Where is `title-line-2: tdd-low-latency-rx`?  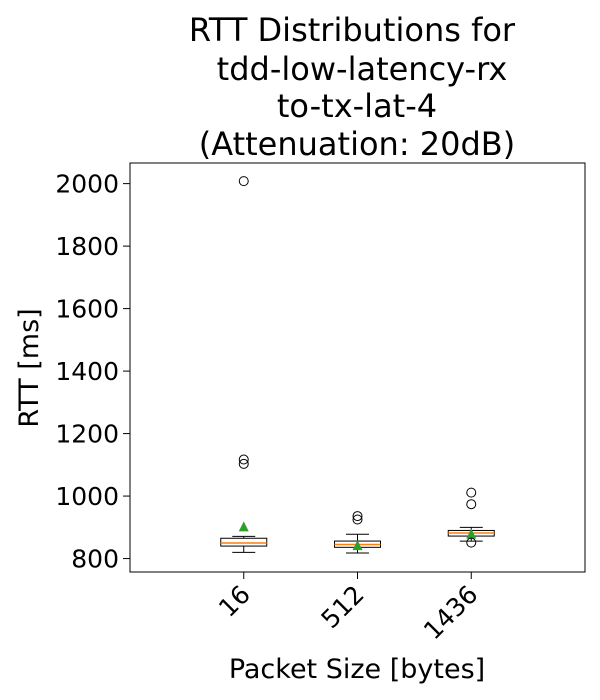 title-line-2: tdd-low-latency-rx is located at coordinates (362, 69).